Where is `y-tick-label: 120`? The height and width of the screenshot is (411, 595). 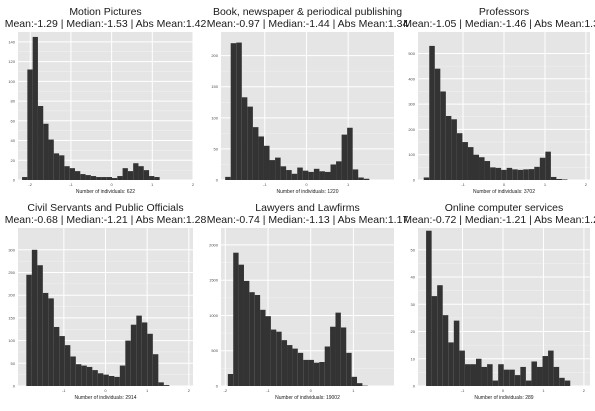 y-tick-label: 120 is located at coordinates (11, 61).